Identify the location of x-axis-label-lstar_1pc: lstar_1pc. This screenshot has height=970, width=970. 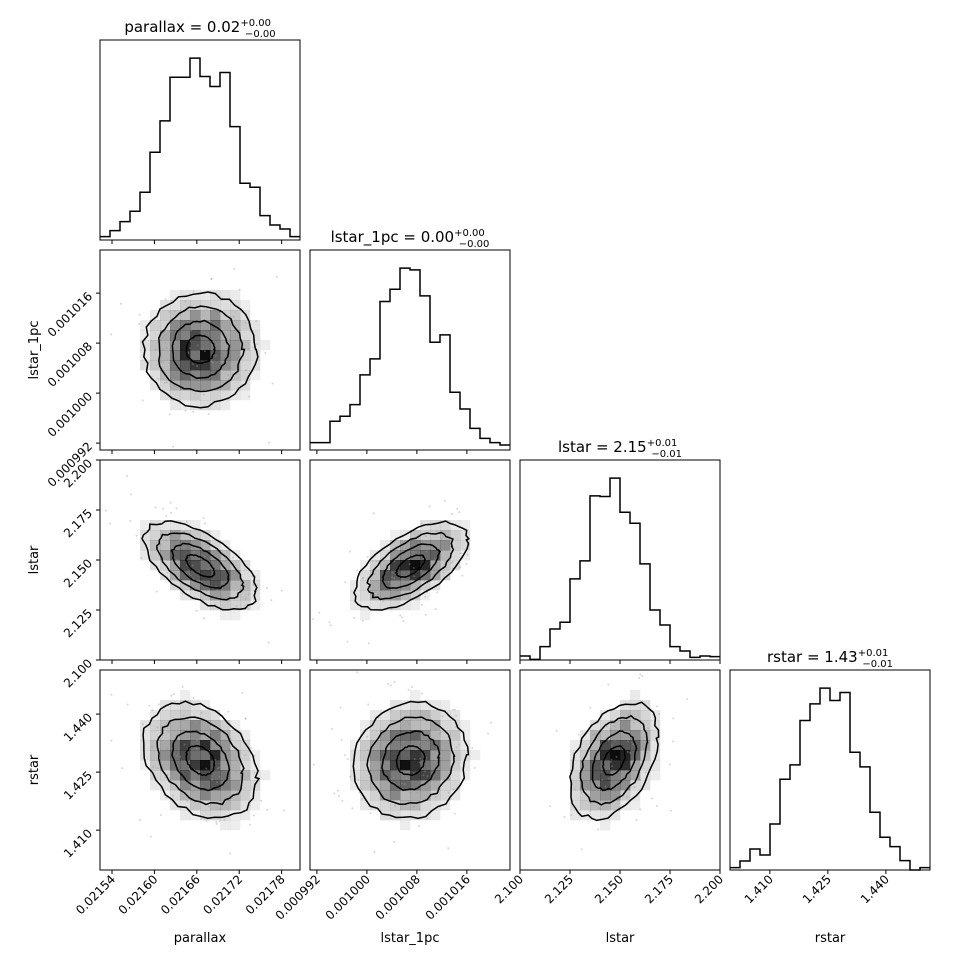
(410, 938).